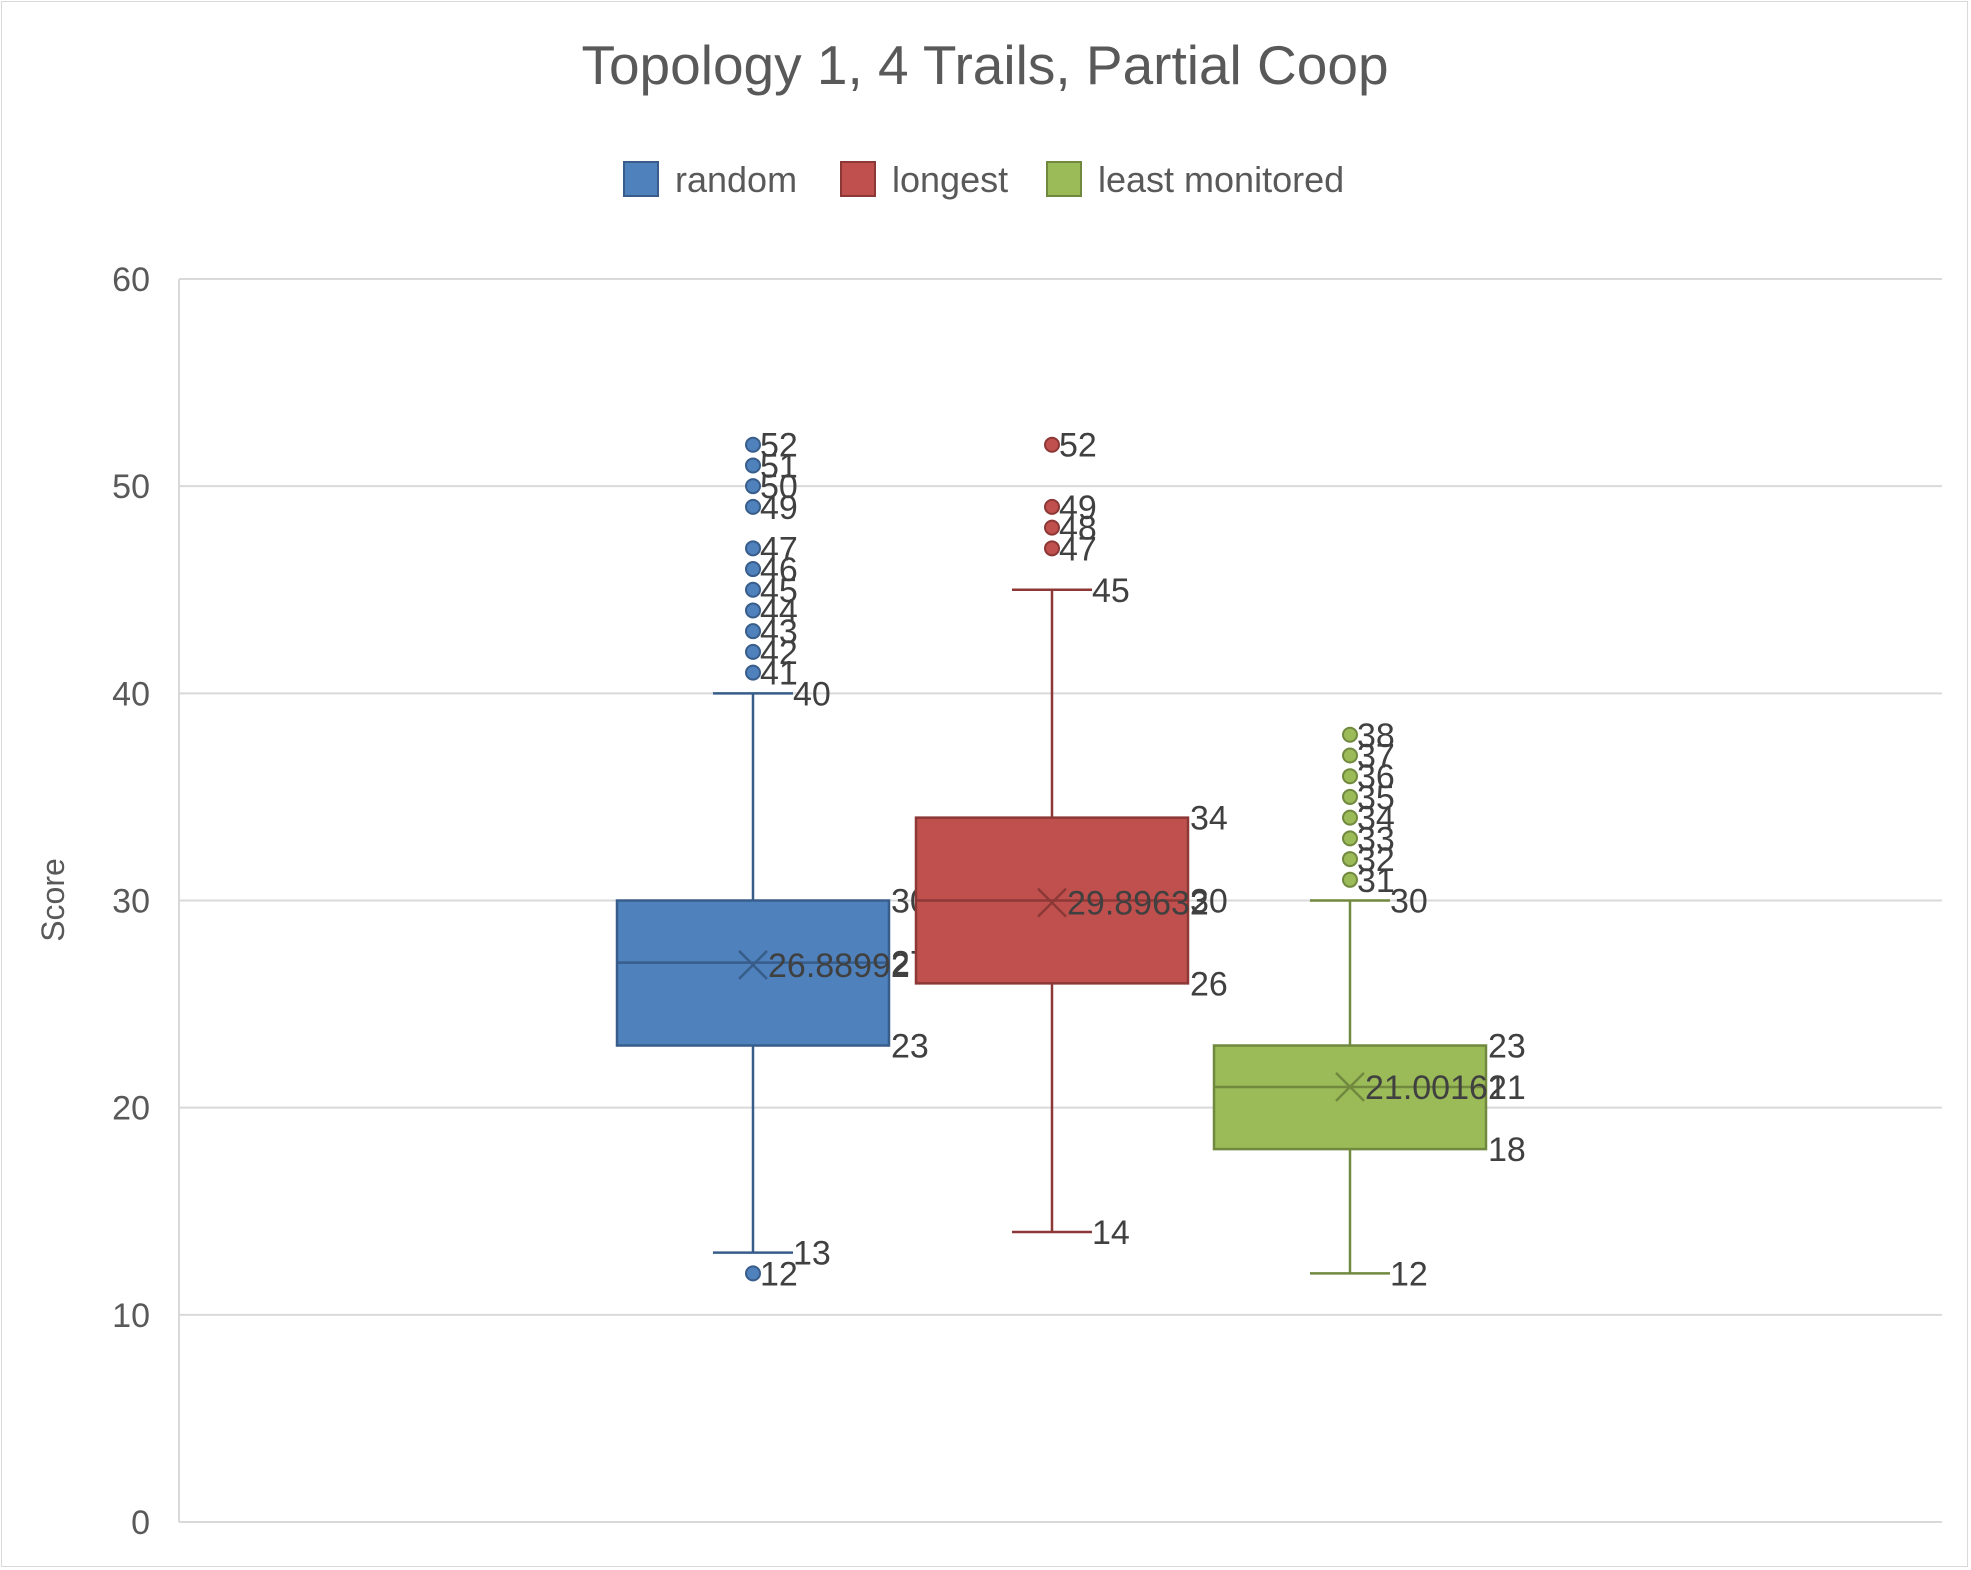 Image resolution: width=1971 pixels, height=1570 pixels. What do you see at coordinates (910, 1047) in the screenshot?
I see `q1-label: 23` at bounding box center [910, 1047].